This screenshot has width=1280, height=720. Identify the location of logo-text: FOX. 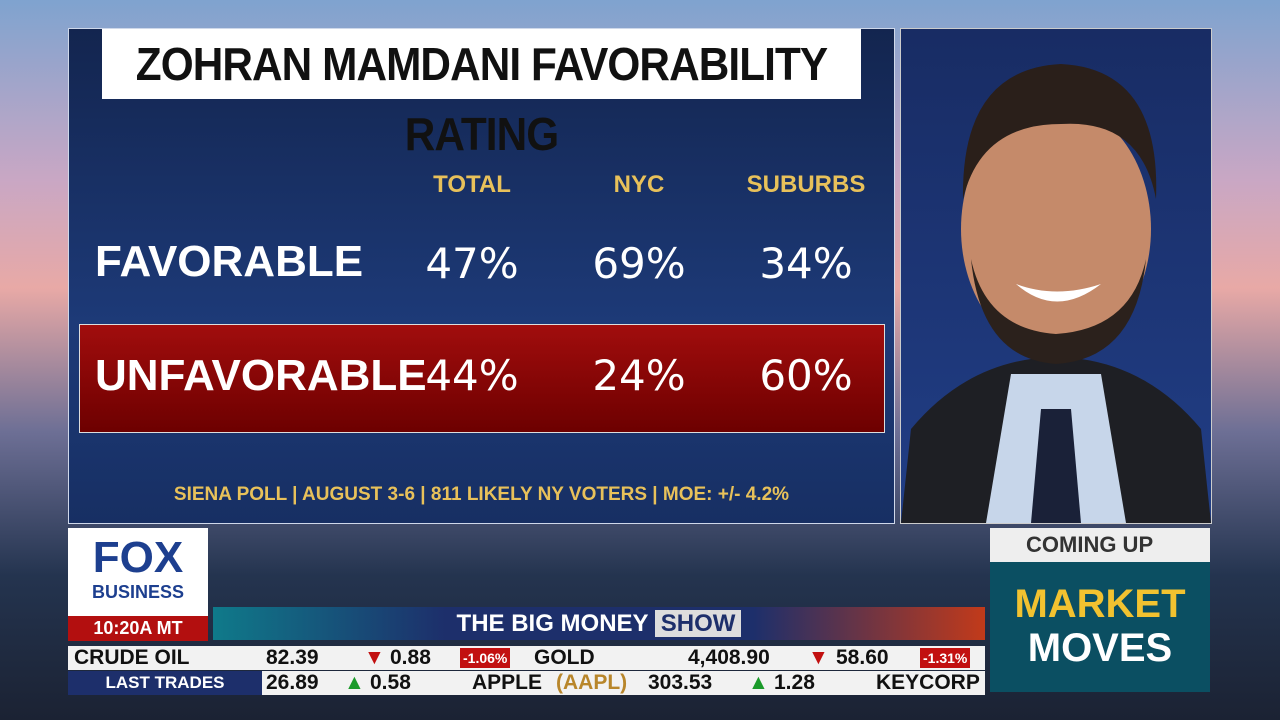
(138, 557).